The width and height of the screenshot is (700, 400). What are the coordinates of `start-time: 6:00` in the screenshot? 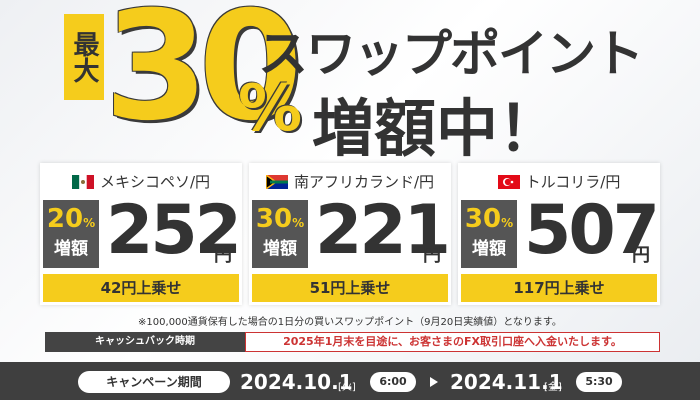 It's located at (393, 382).